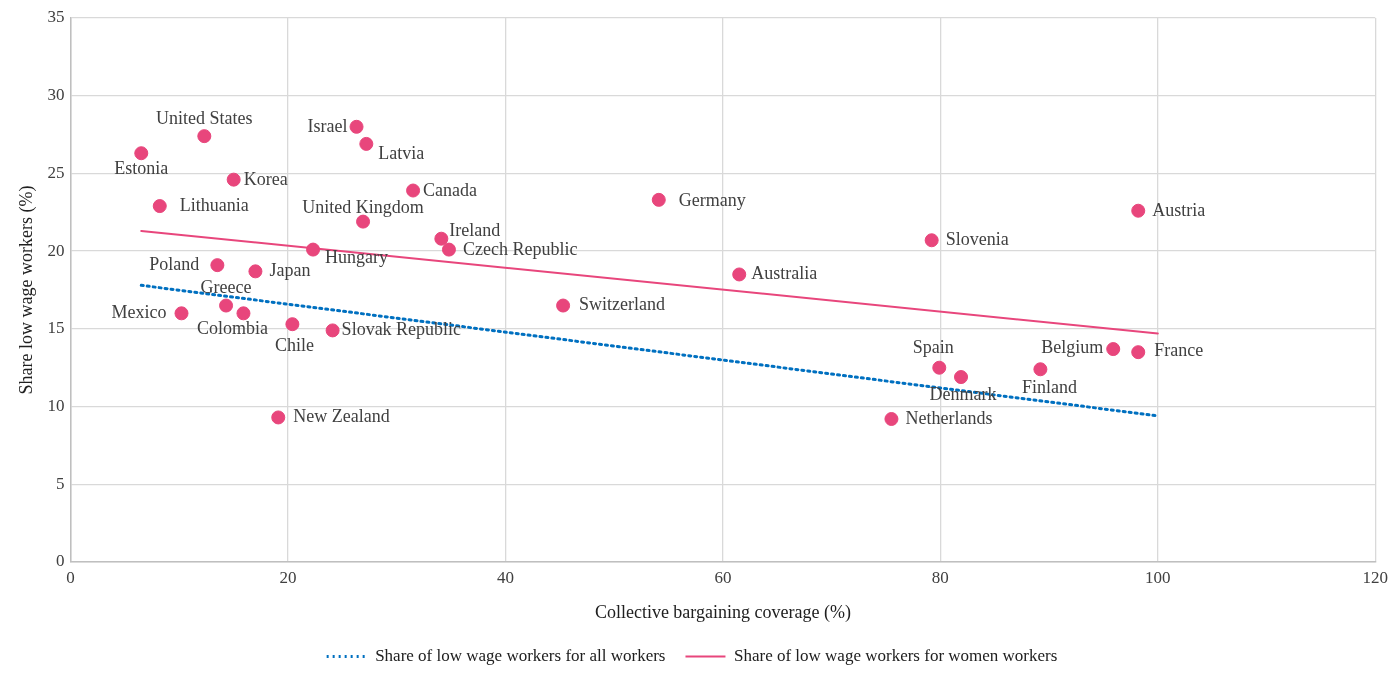  What do you see at coordinates (139, 312) in the screenshot?
I see `annotation: Mexico` at bounding box center [139, 312].